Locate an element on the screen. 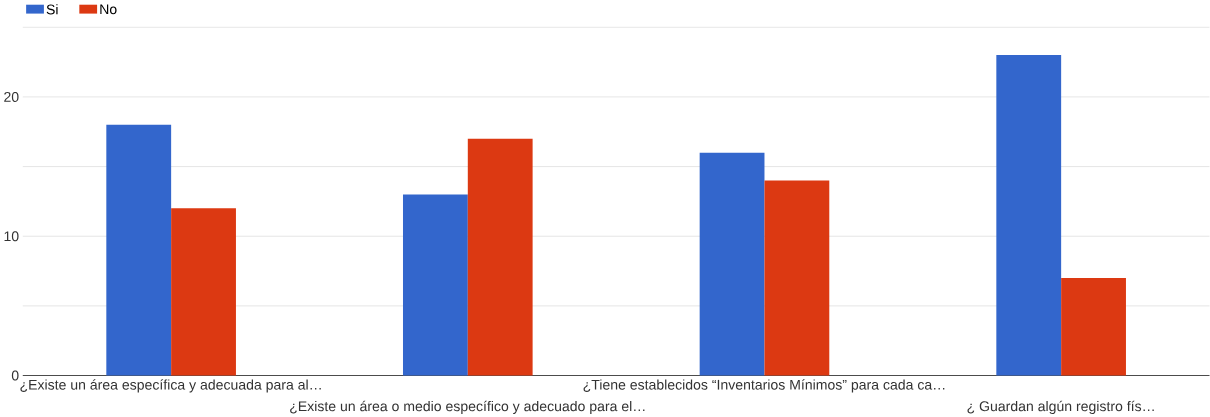 The width and height of the screenshot is (1210, 417). legend-label: No is located at coordinates (108, 9).